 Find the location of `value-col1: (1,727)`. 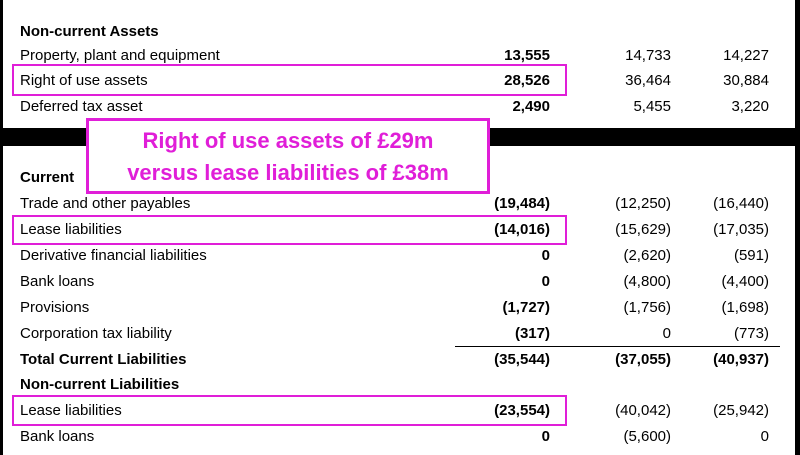

value-col1: (1,727) is located at coordinates (526, 307).